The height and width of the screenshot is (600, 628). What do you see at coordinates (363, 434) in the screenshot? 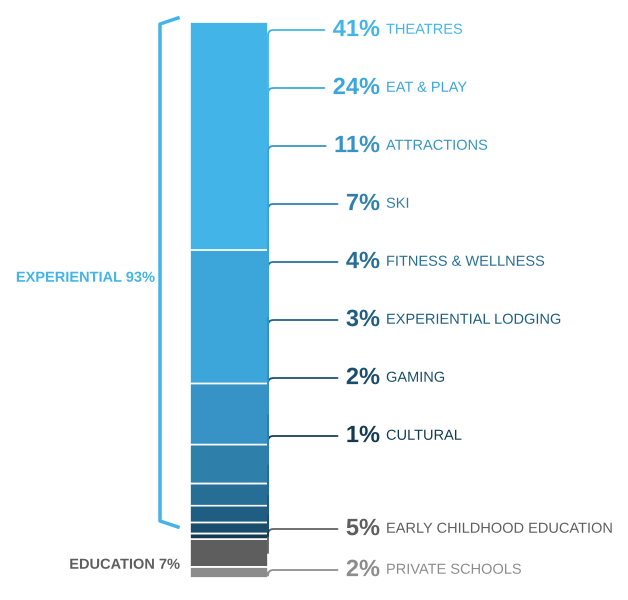
I see `data-label: 1%` at bounding box center [363, 434].